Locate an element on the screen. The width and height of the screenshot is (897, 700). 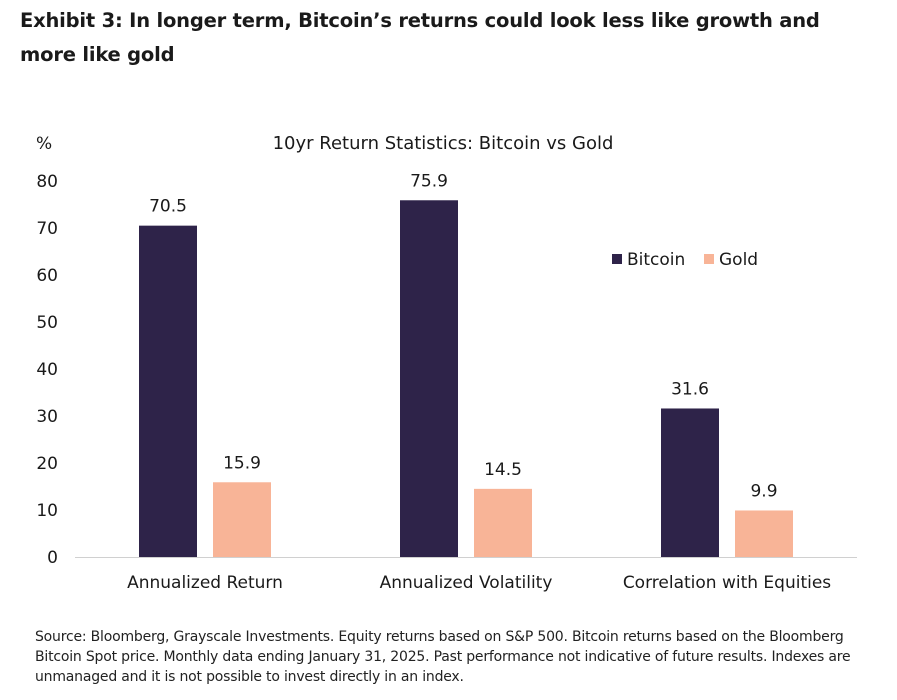
y-tick-label: 50 is located at coordinates (47, 323).